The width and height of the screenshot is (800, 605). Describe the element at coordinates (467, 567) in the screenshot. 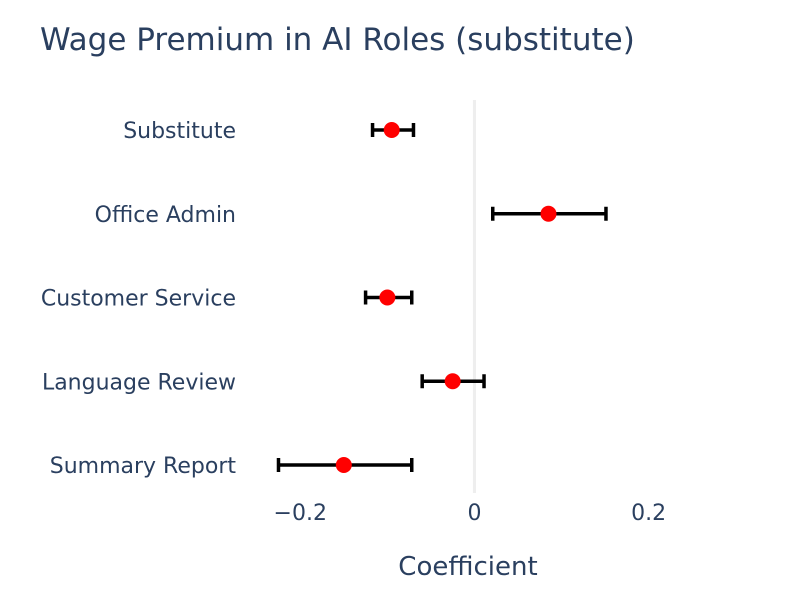

I see `x-axis-label: Coefficient` at that location.